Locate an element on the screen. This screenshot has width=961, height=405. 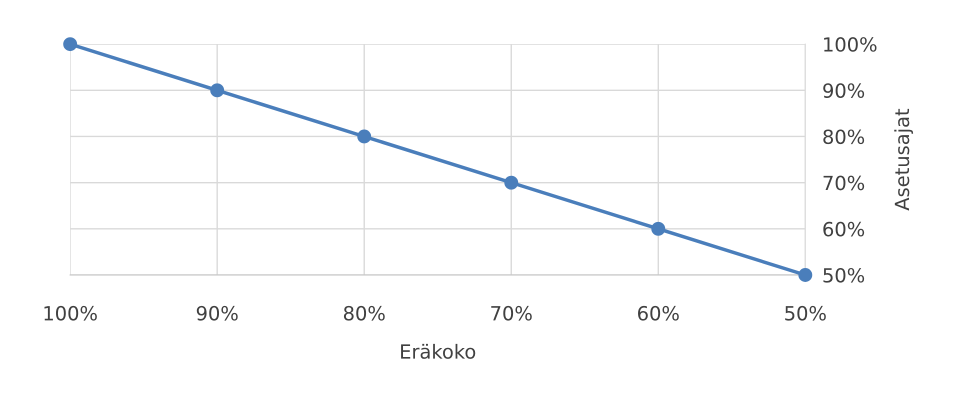
x-tick-label: 70% is located at coordinates (511, 313).